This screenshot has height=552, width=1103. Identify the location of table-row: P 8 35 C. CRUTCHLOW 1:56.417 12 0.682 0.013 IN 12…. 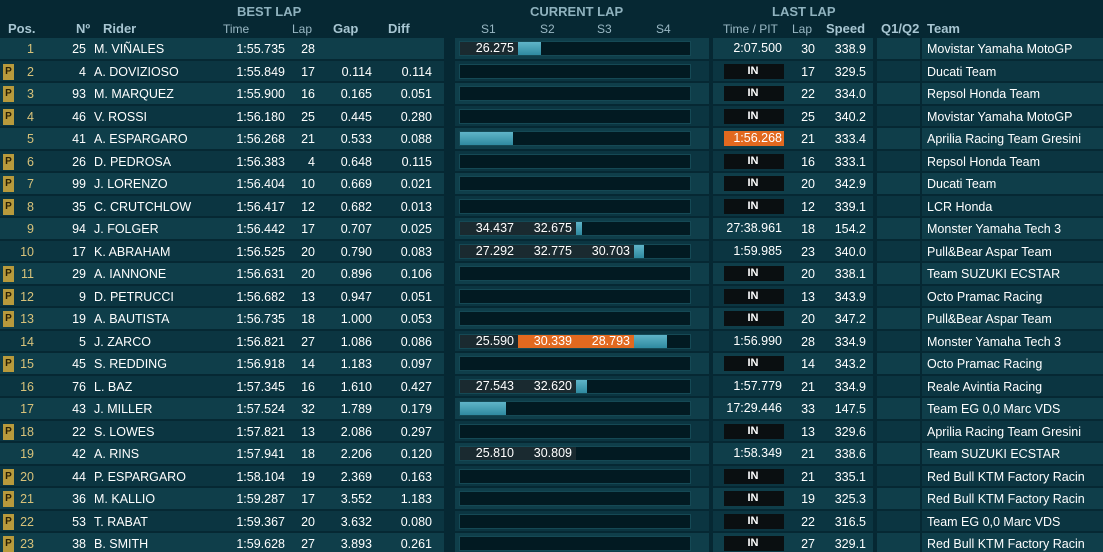
(551, 206).